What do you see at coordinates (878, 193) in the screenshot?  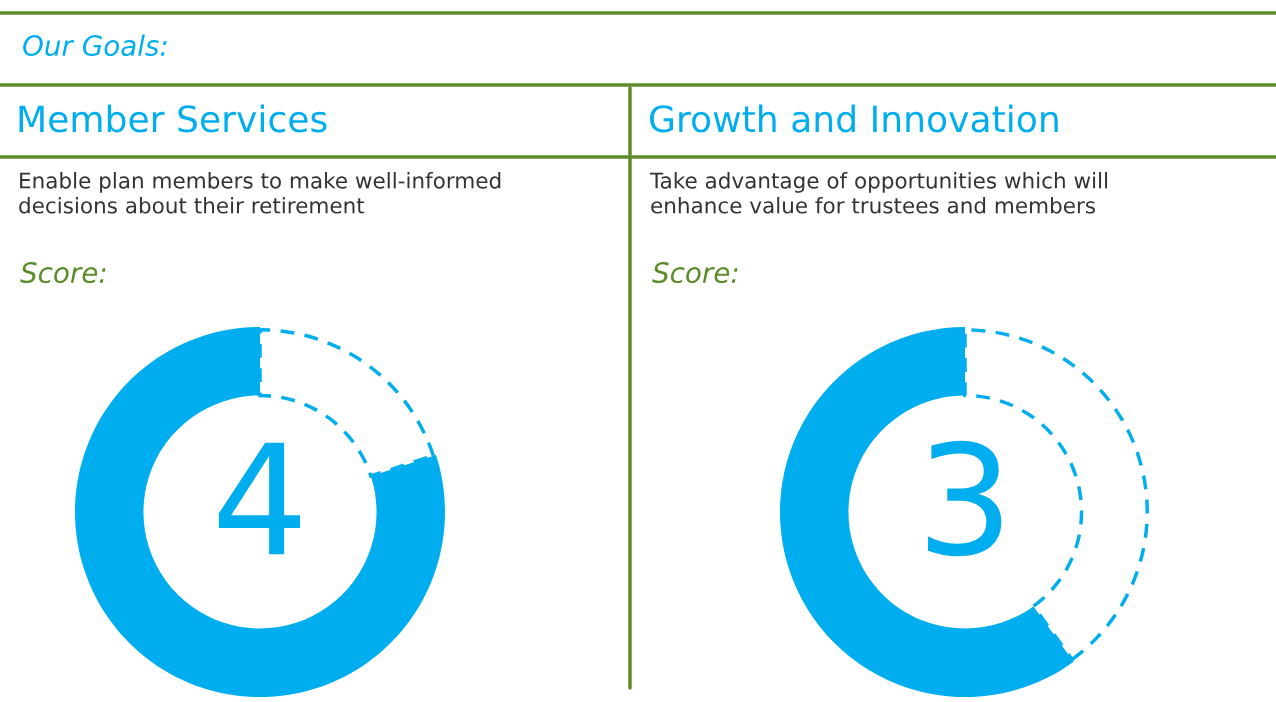 I see `chart-subtitle: Take advantage of opportunities which will enhance value for trustees and members` at bounding box center [878, 193].